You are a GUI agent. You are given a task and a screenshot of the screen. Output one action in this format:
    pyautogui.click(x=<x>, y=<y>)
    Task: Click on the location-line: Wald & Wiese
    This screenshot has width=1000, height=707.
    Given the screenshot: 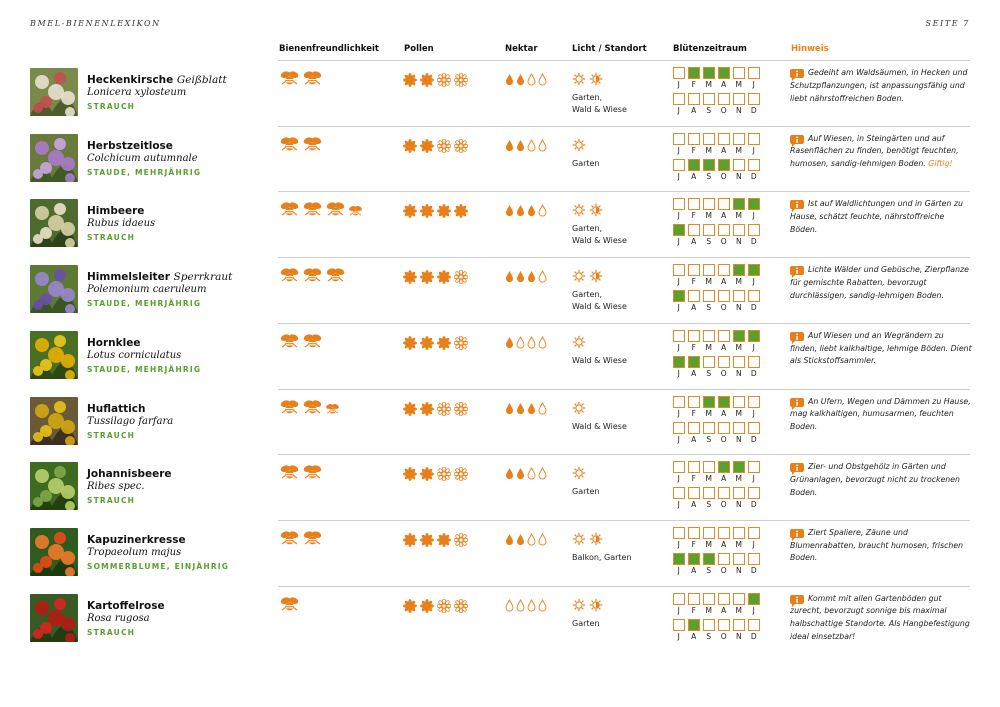 What is the action you would take?
    pyautogui.click(x=599, y=307)
    